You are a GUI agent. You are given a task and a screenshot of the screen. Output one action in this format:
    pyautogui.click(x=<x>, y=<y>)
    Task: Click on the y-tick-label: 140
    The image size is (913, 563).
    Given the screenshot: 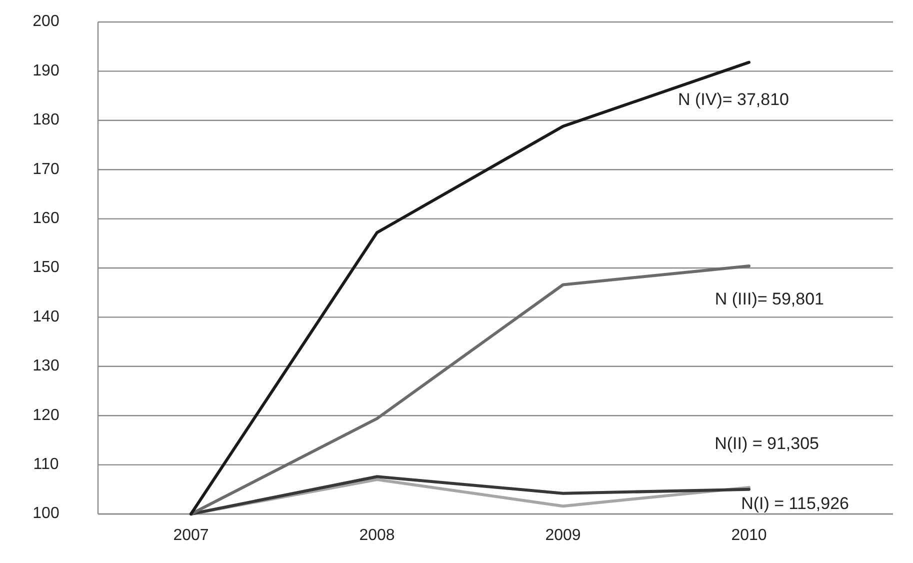 What is the action you would take?
    pyautogui.click(x=46, y=317)
    